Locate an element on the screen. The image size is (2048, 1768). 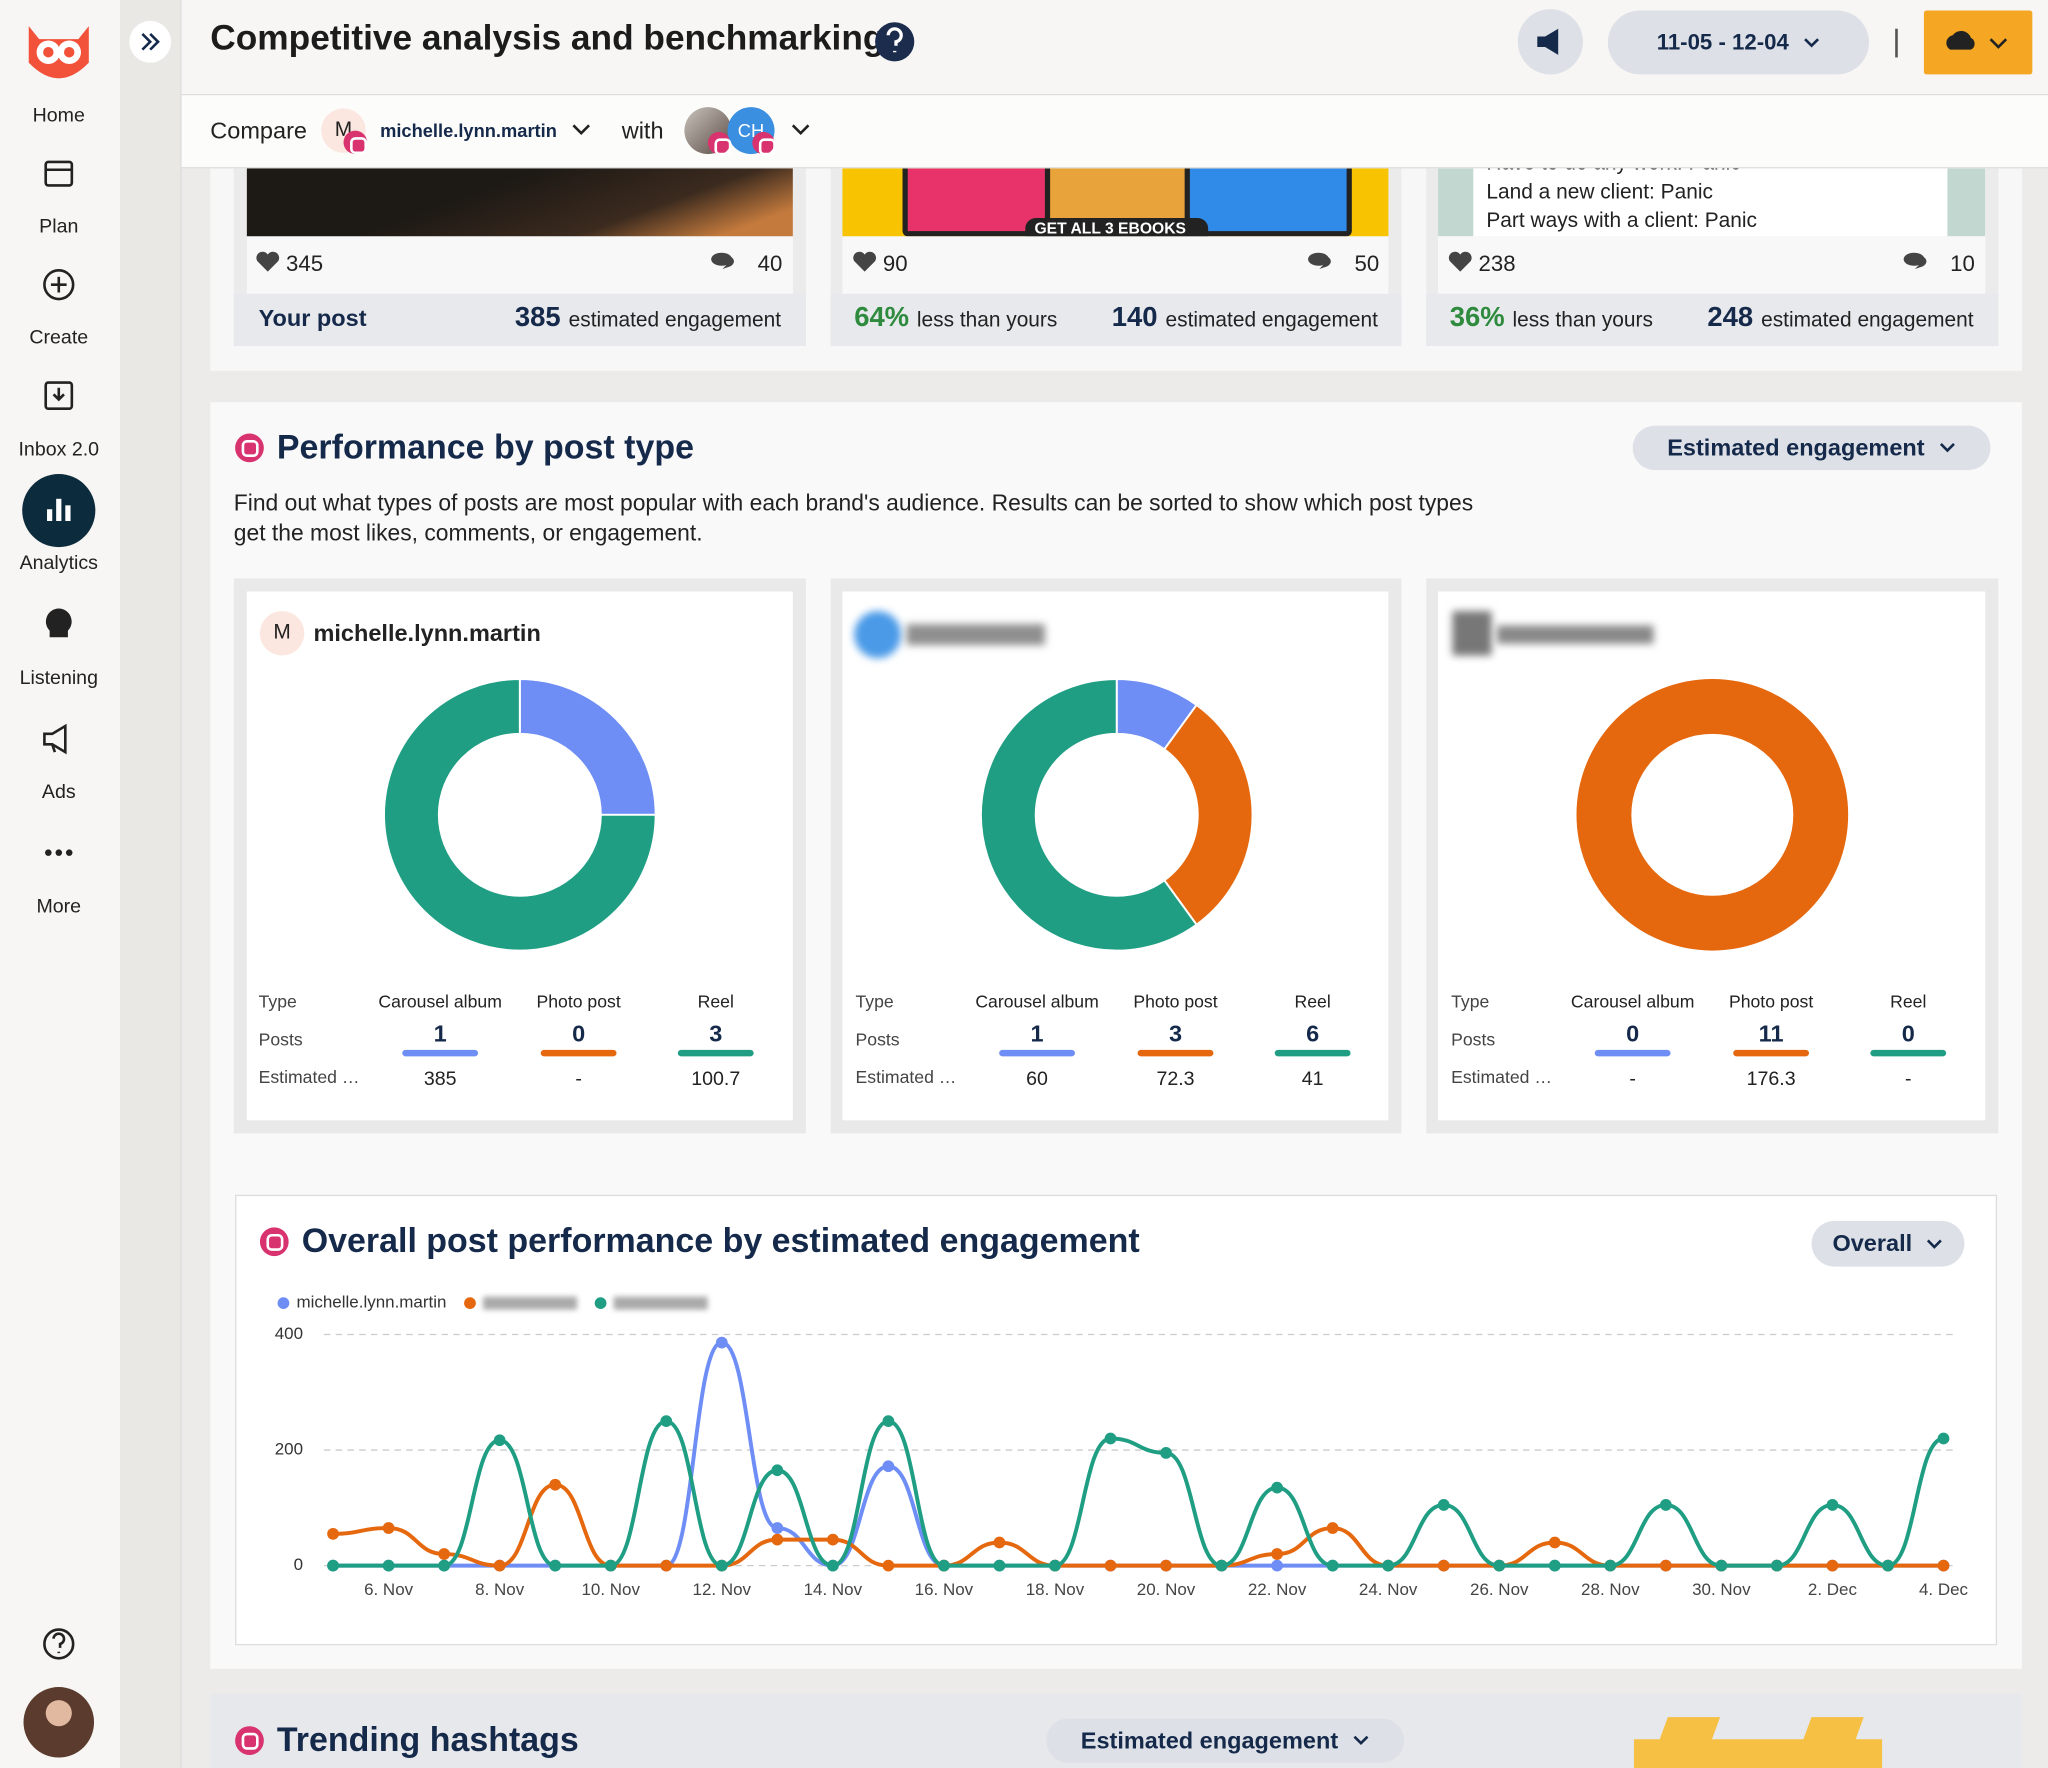
x-tick-label: 24. Nov is located at coordinates (1388, 1589).